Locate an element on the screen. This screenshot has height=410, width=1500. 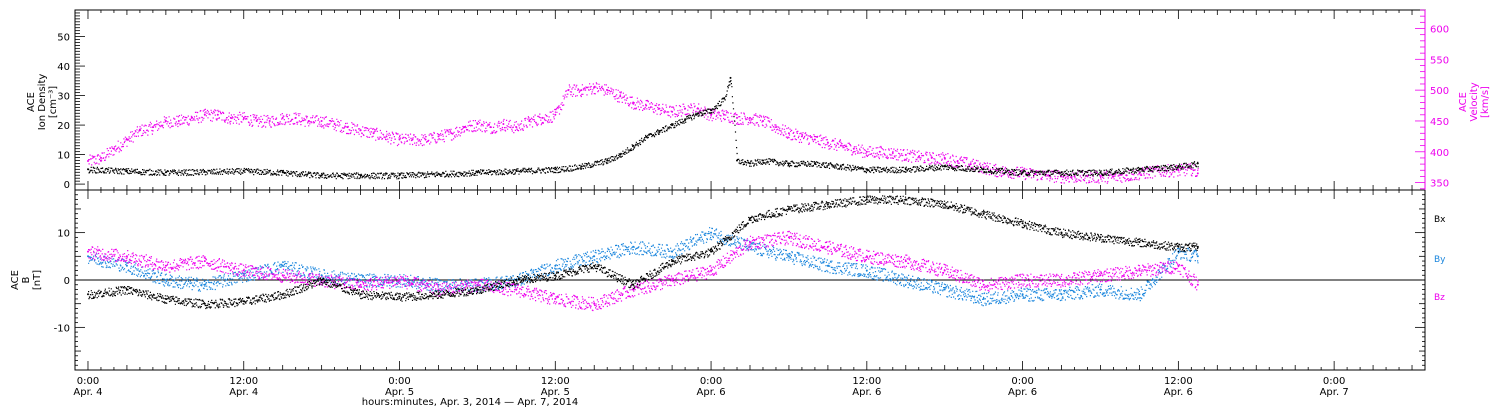
field-label-line2: B is located at coordinates (26, 279).